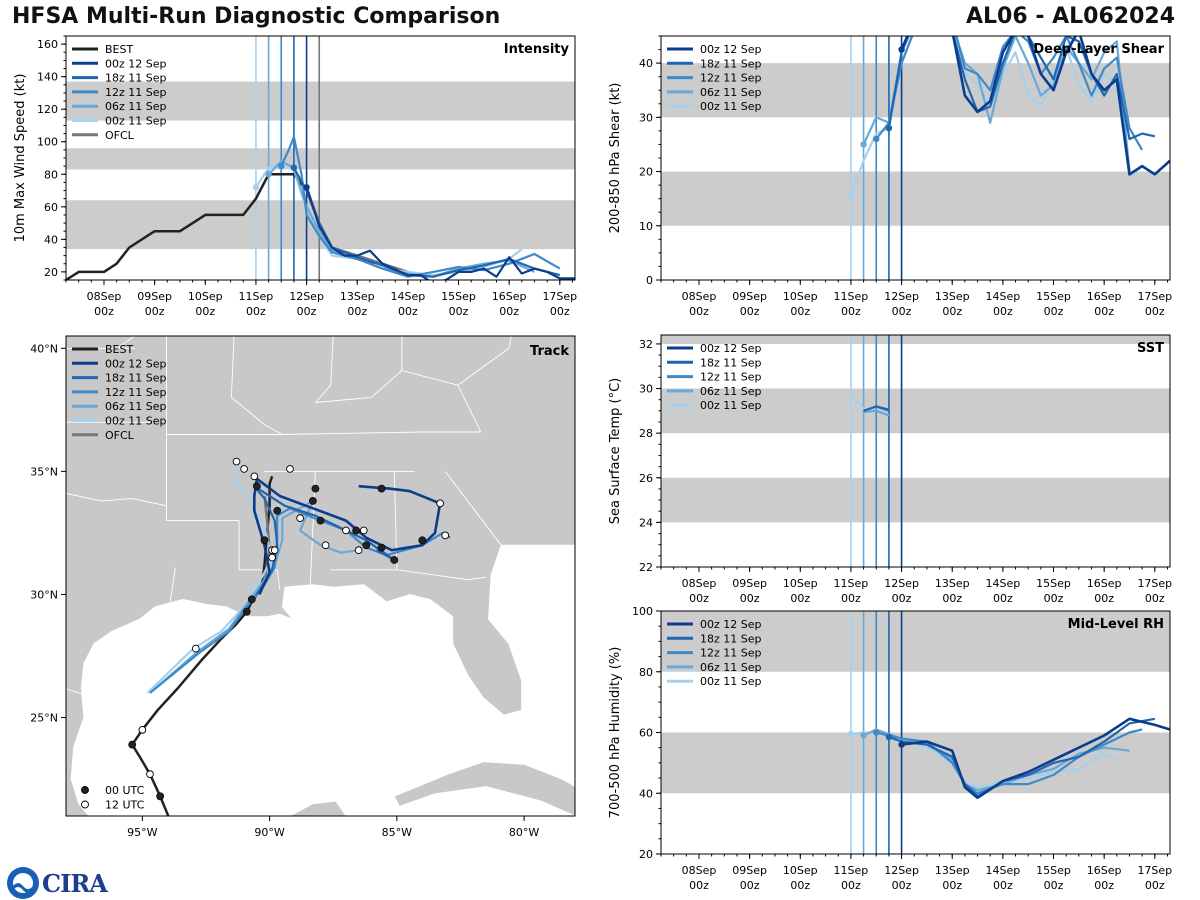 Image resolution: width=1200 pixels, height=900 pixels. I want to click on track-legend-label: 00z 12 Sep, so click(136, 363).